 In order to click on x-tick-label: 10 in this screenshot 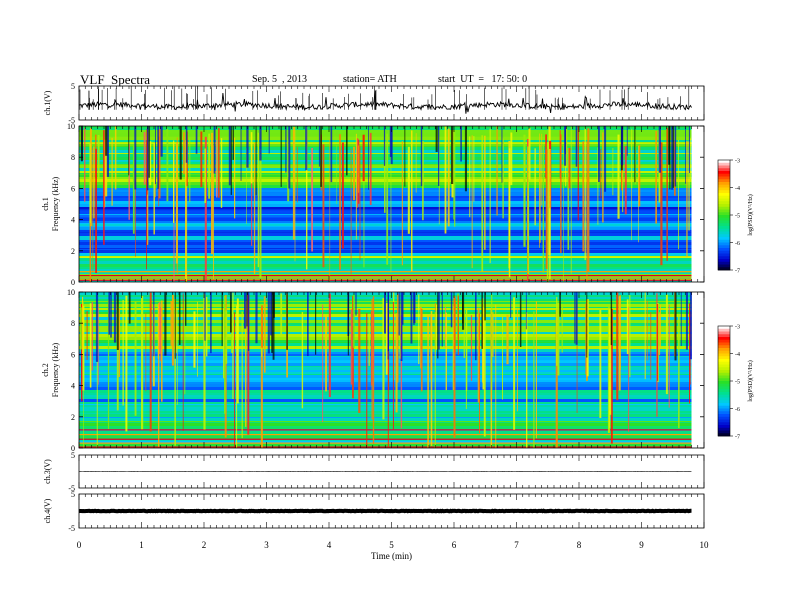, I will do `click(705, 545)`.